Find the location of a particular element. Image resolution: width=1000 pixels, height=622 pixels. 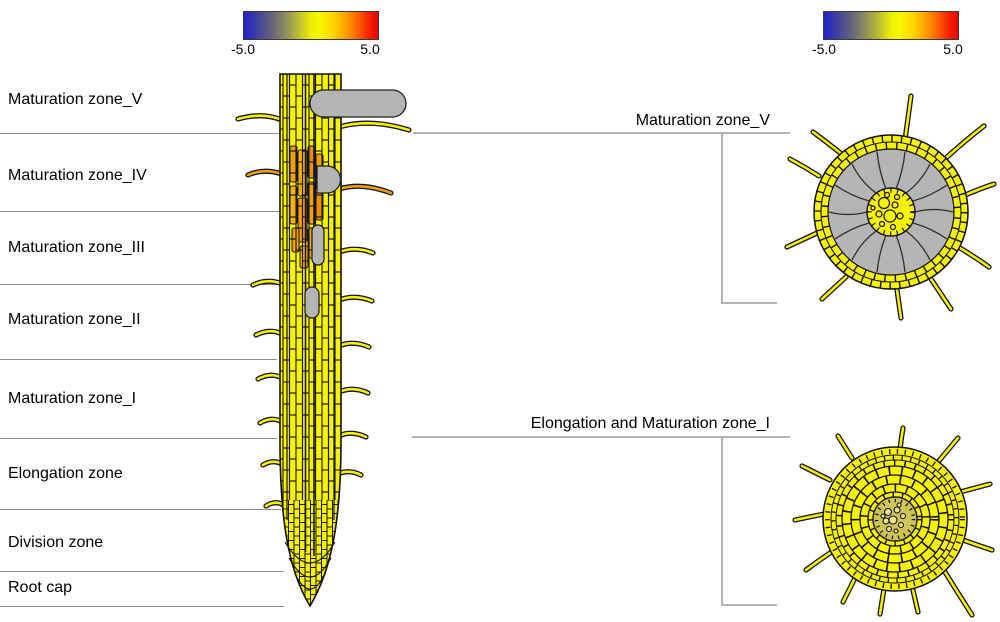

cross-section-elongation-maturation-i is located at coordinates (893, 521).